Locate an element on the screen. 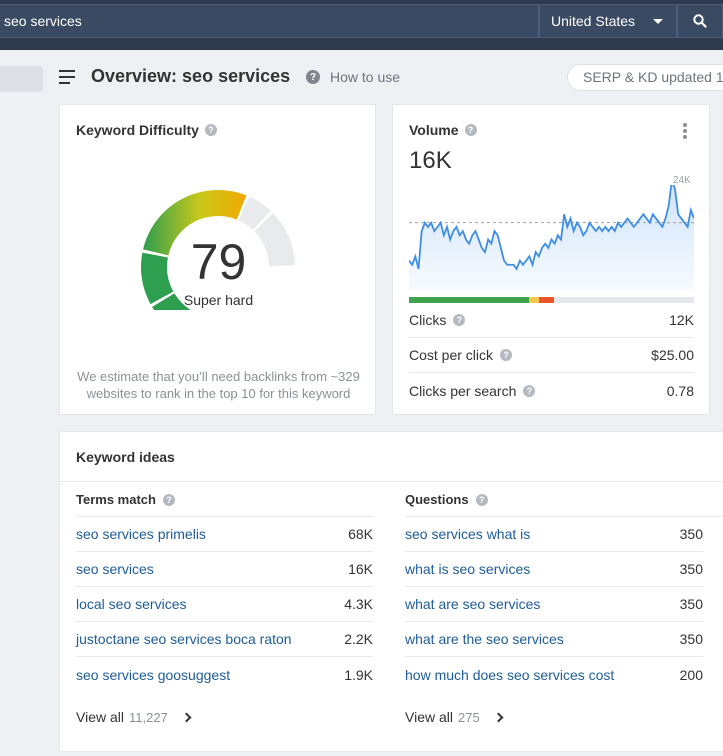 Image resolution: width=723 pixels, height=756 pixels. kd-gauge is located at coordinates (218, 250).